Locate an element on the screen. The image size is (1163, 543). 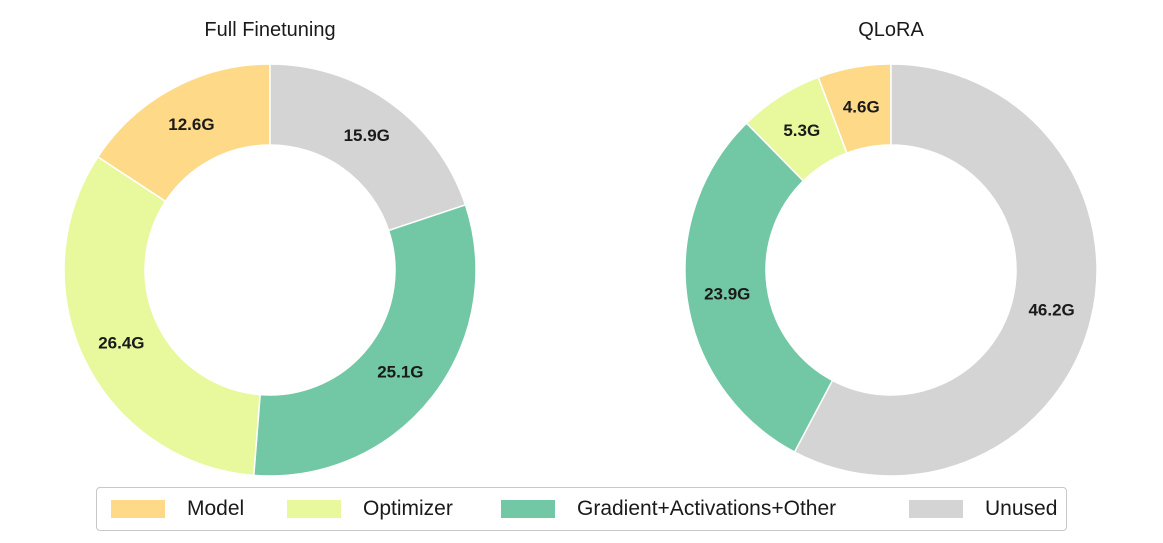
legend-label: Gradient+Activations+Other is located at coordinates (707, 508).